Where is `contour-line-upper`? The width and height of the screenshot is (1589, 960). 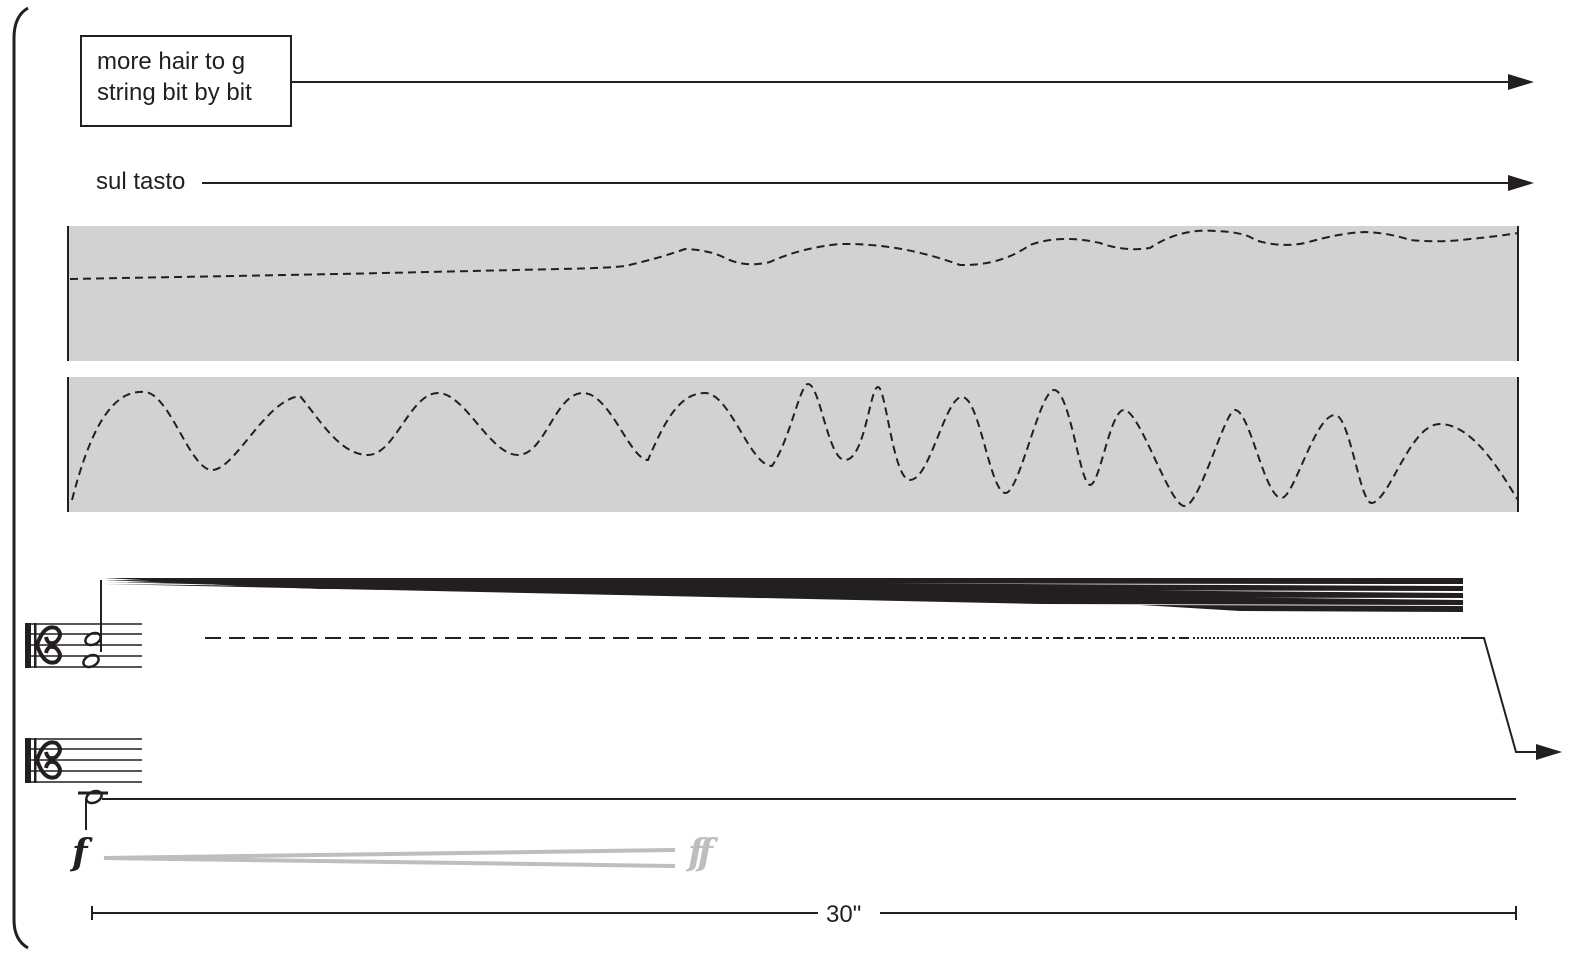
contour-line-upper is located at coordinates (794, 254).